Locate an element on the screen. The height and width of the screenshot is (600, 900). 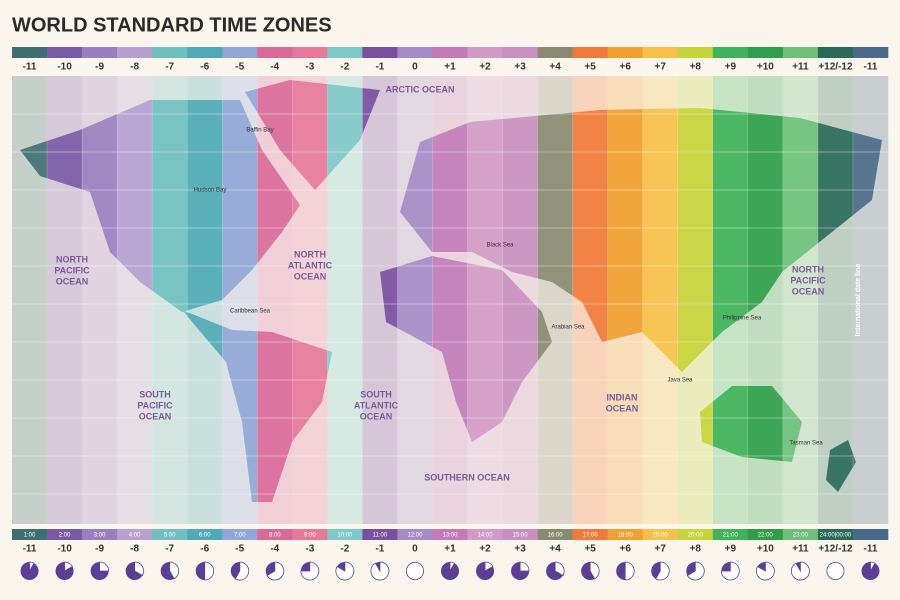
top-offset-label: +4 is located at coordinates (555, 67).